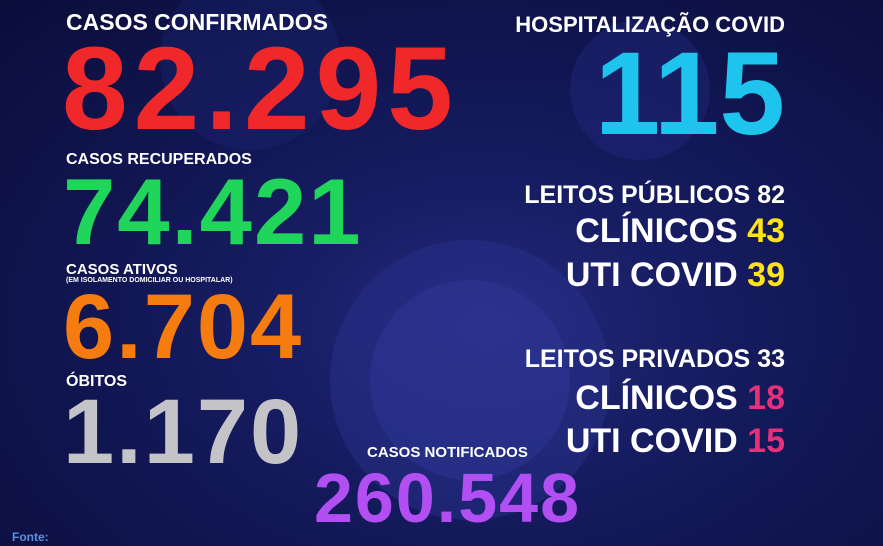 The image size is (883, 546). Describe the element at coordinates (97, 381) in the screenshot. I see `label: ÓBITOS` at that location.